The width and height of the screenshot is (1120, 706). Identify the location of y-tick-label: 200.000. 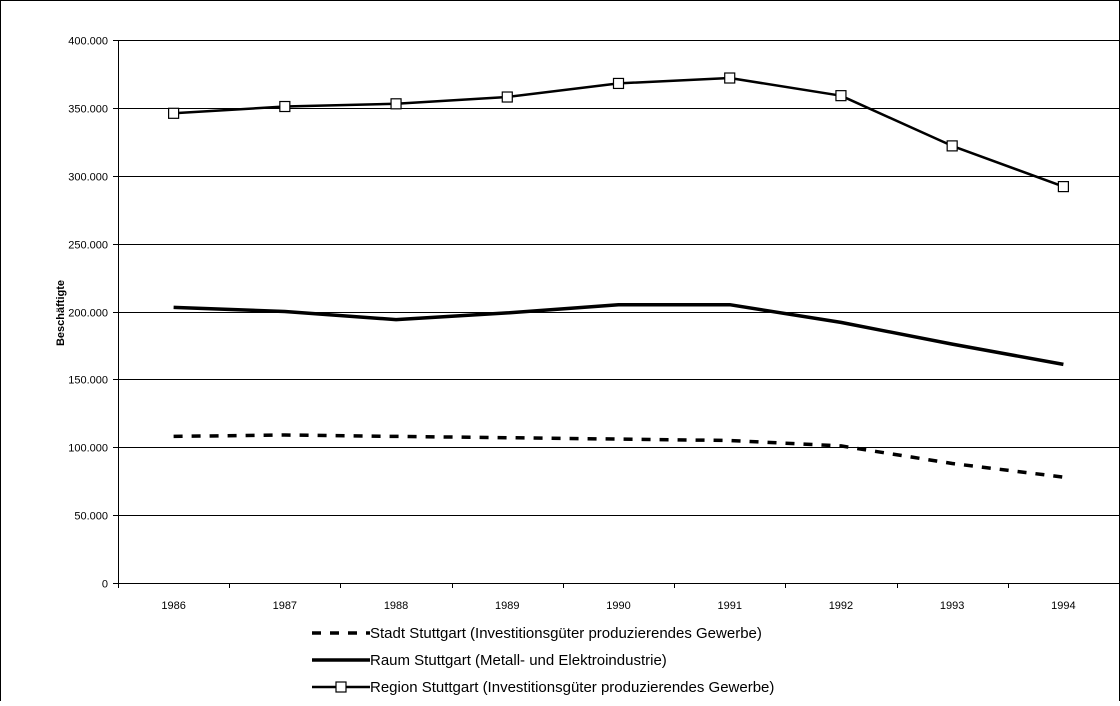
(88, 314).